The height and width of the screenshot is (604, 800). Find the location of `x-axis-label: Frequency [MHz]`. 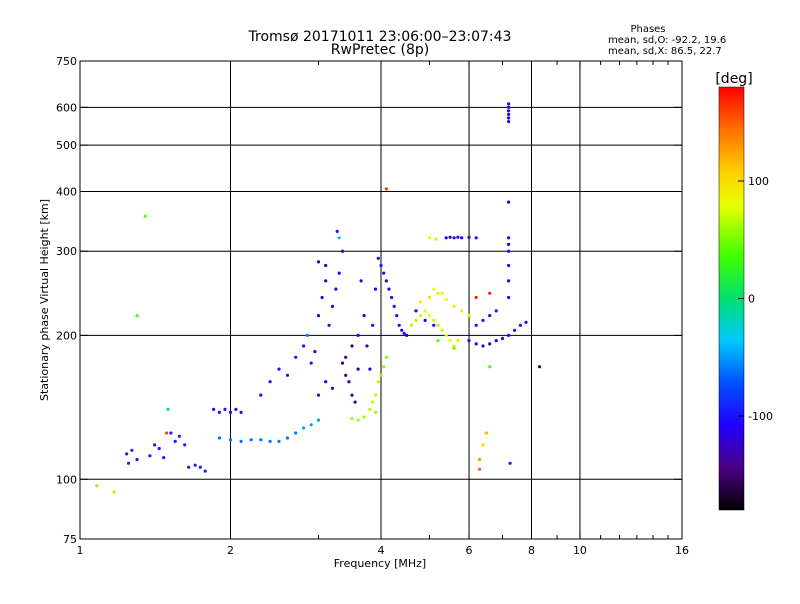

x-axis-label: Frequency [MHz] is located at coordinates (380, 563).